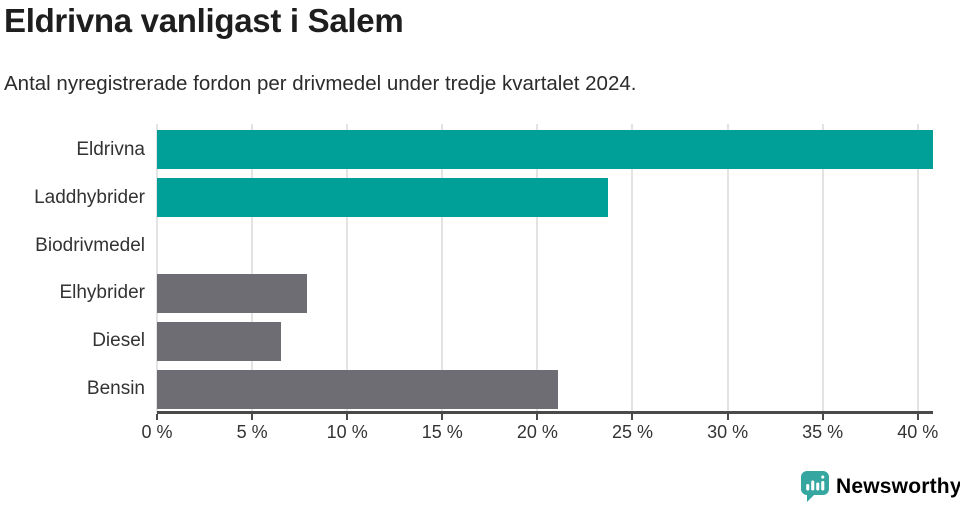 The image size is (960, 505). What do you see at coordinates (632, 432) in the screenshot?
I see `x-axis-tick-label-25: 25 %` at bounding box center [632, 432].